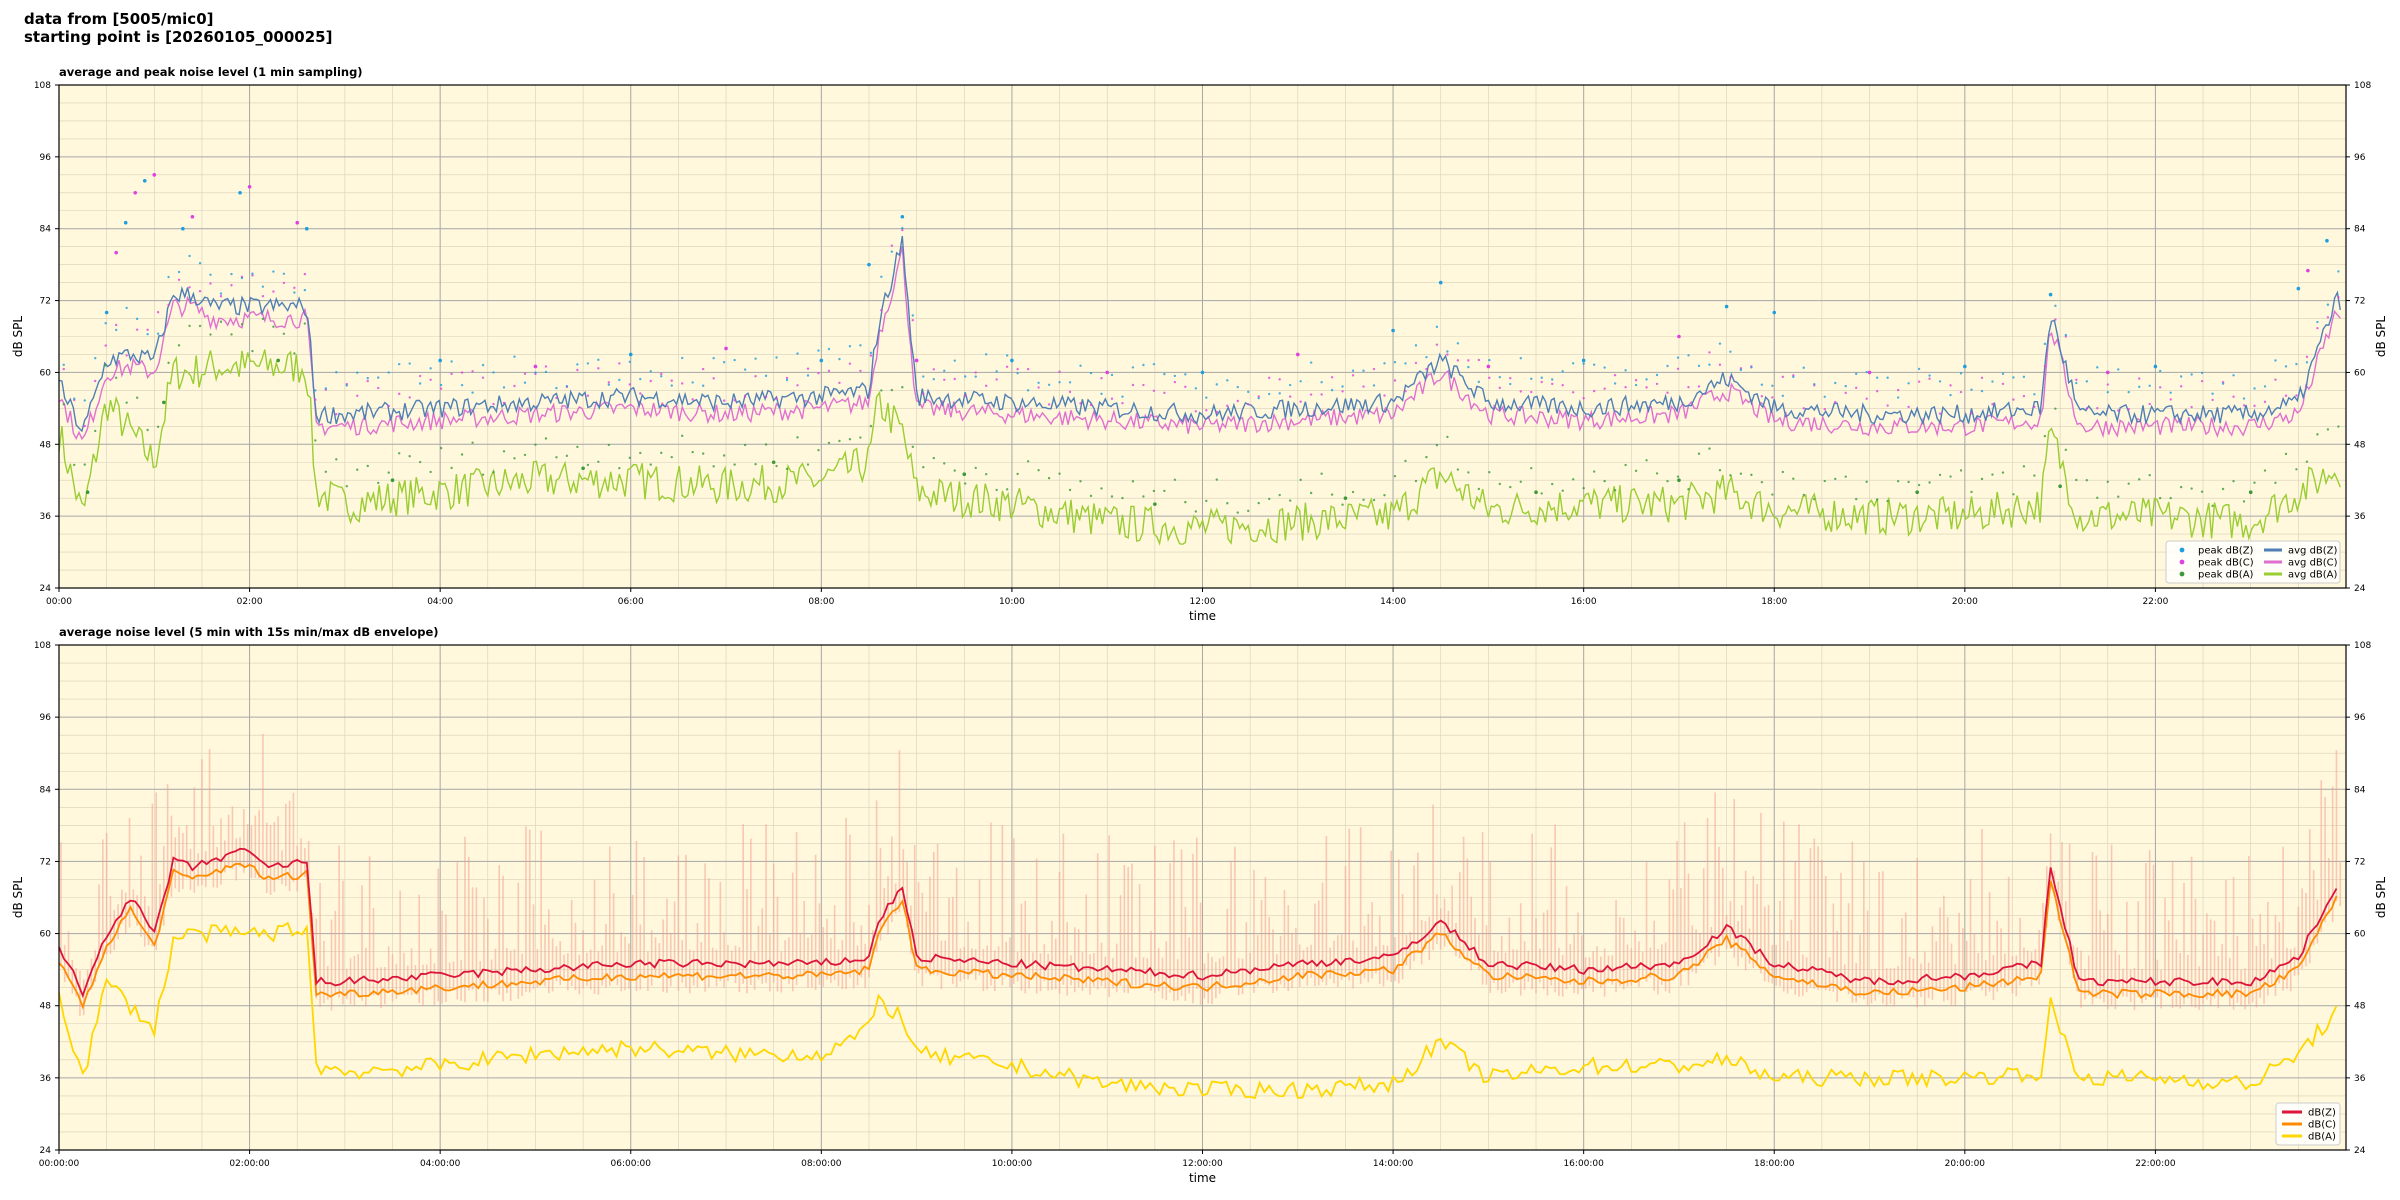 This screenshot has height=1200, width=2400. I want to click on y-tick-label: 24, so click(46, 589).